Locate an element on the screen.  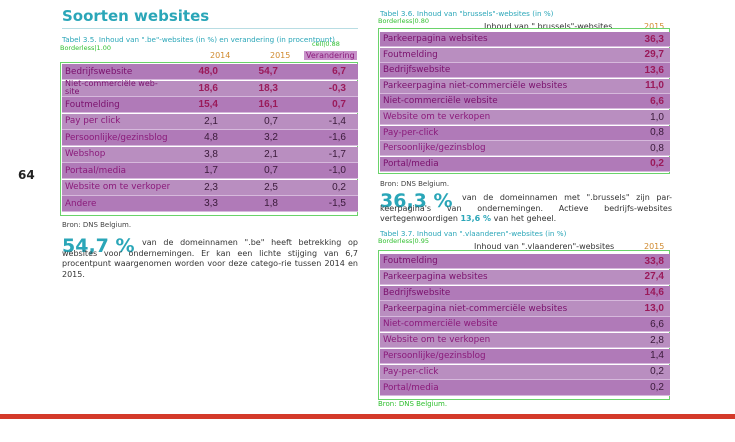
row-value: 1,0 is located at coordinates (657, 117).